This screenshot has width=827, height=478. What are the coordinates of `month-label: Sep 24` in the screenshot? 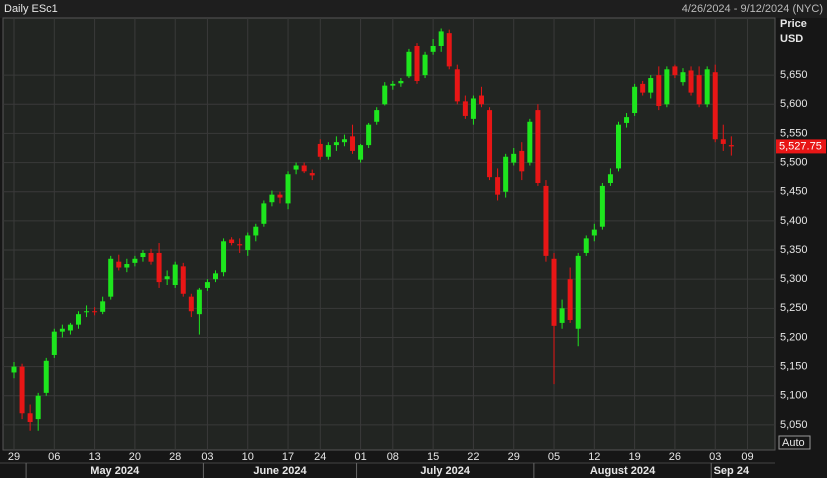 It's located at (732, 471).